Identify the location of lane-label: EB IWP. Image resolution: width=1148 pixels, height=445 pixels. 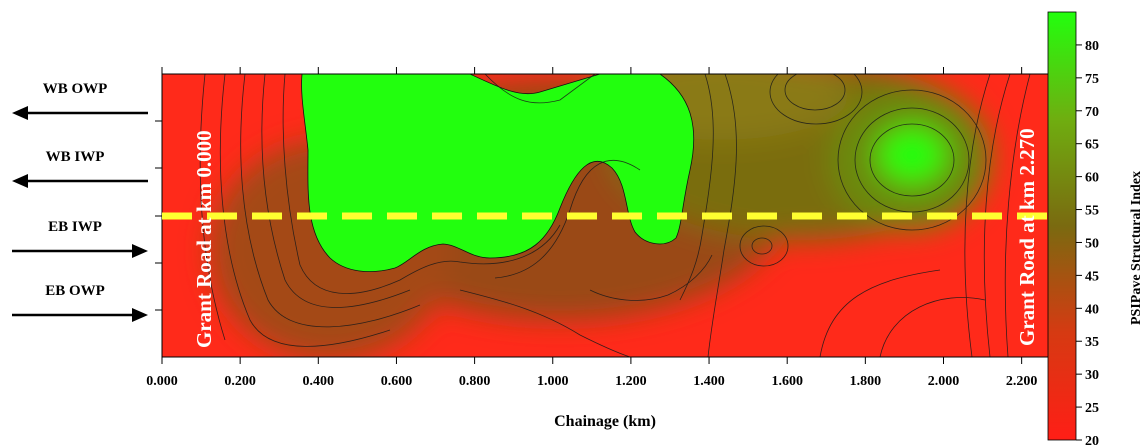
(75, 227).